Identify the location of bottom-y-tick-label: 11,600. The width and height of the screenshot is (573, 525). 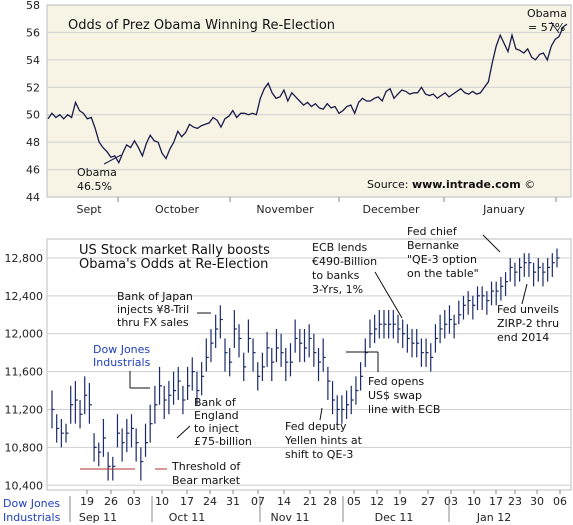
(24, 372).